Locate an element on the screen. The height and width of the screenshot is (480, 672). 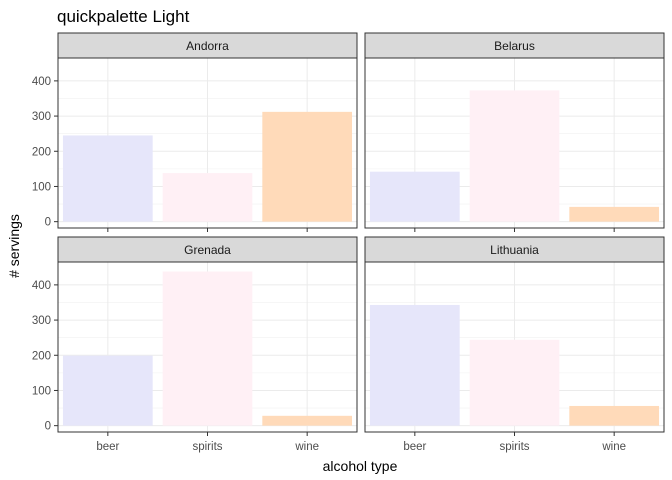
chart-title: quickpalette Light is located at coordinates (123, 16).